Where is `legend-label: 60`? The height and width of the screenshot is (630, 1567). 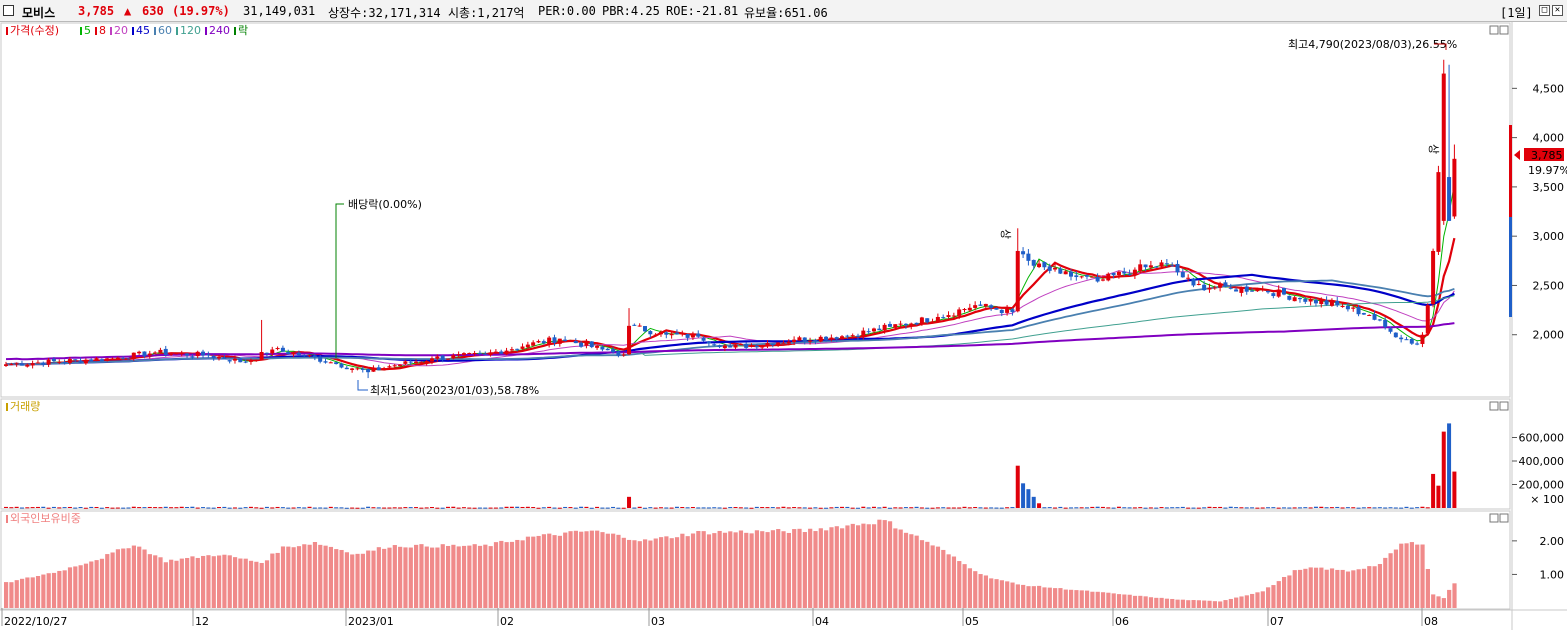 legend-label: 60 is located at coordinates (165, 30).